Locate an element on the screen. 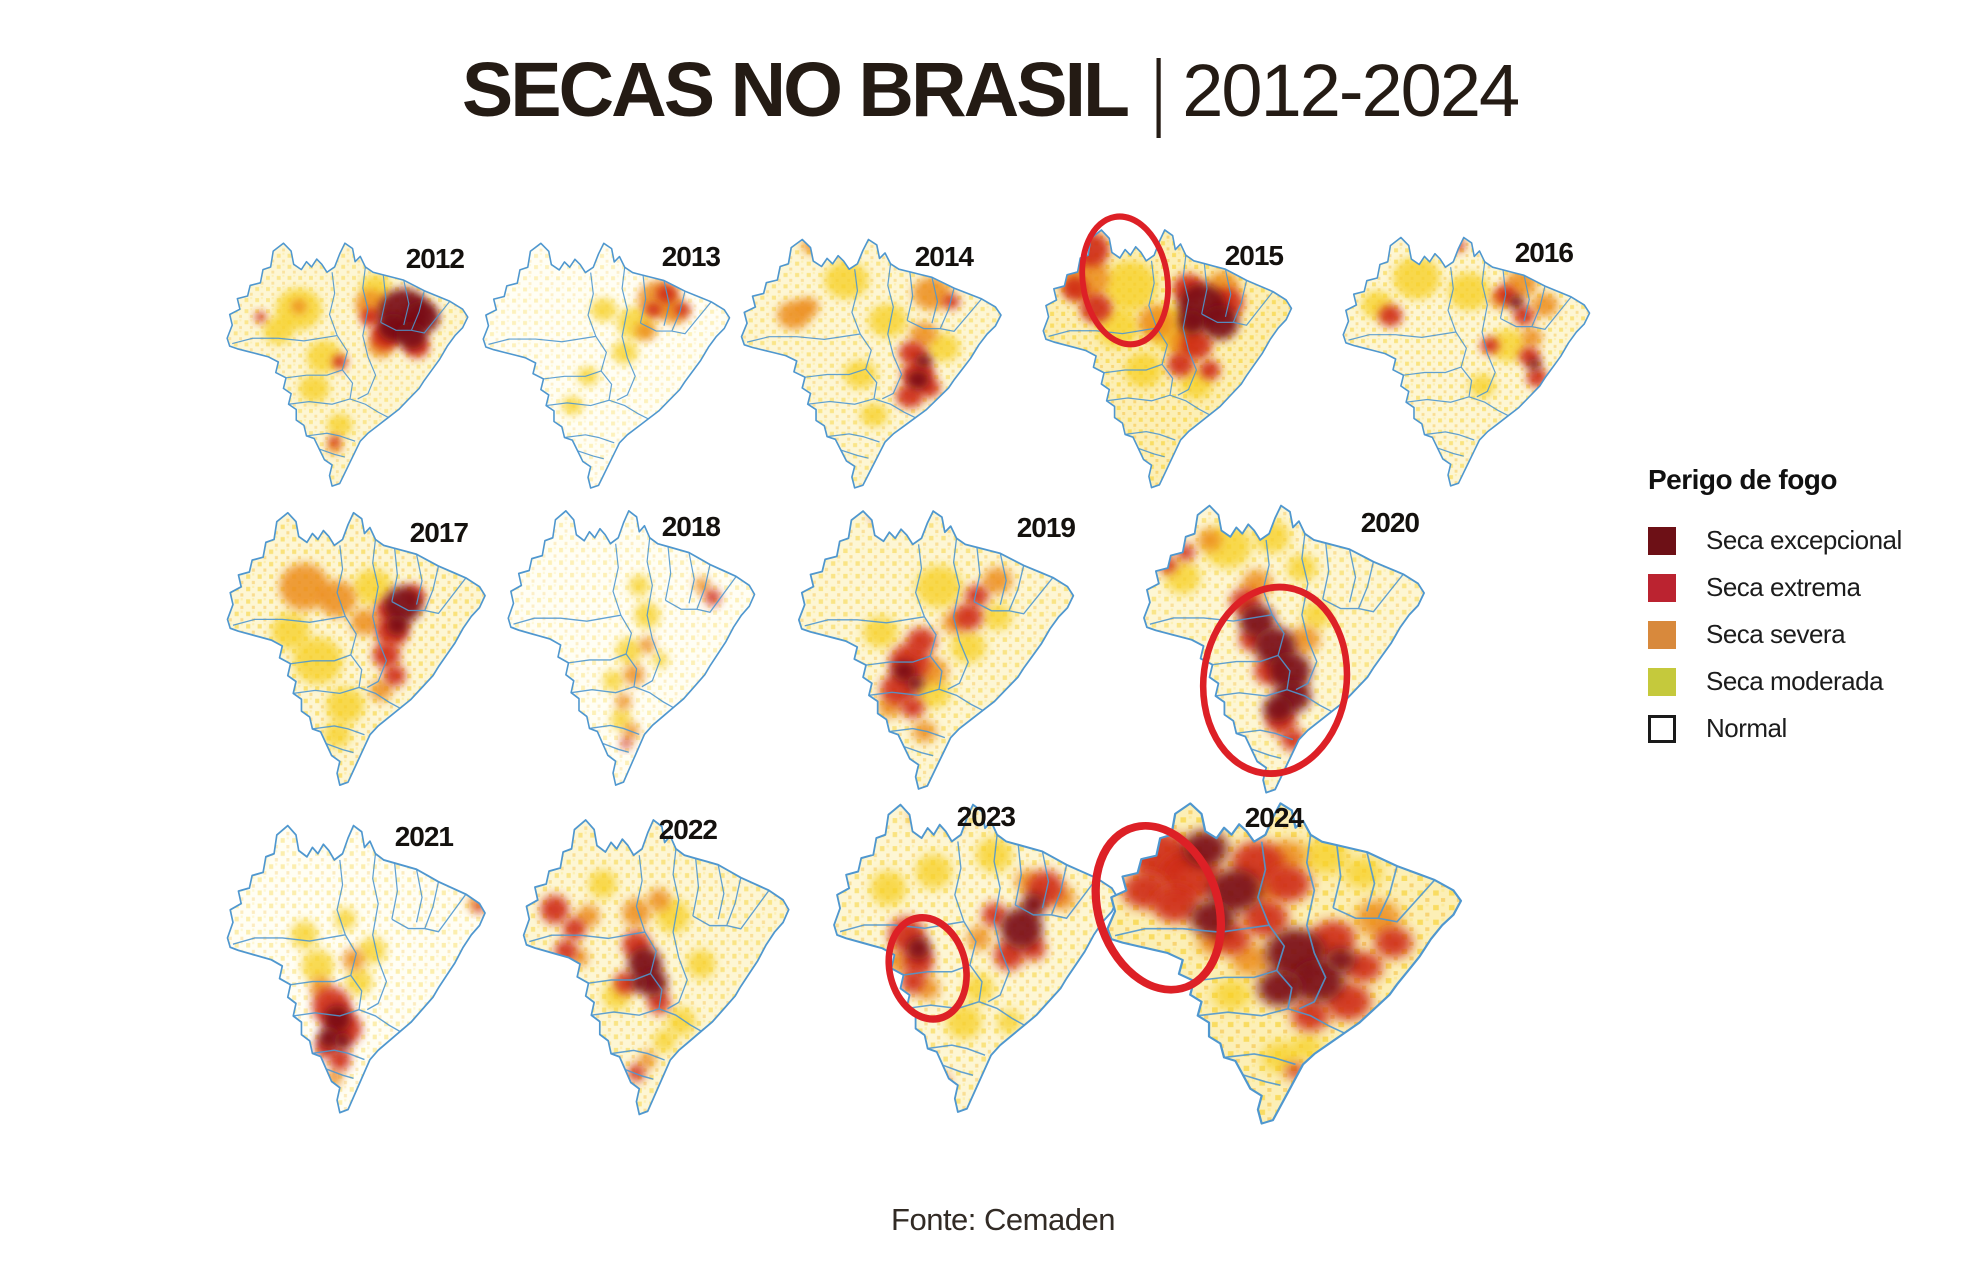 This screenshot has width=1980, height=1279. legend-item: Seca severa is located at coordinates (1803, 634).